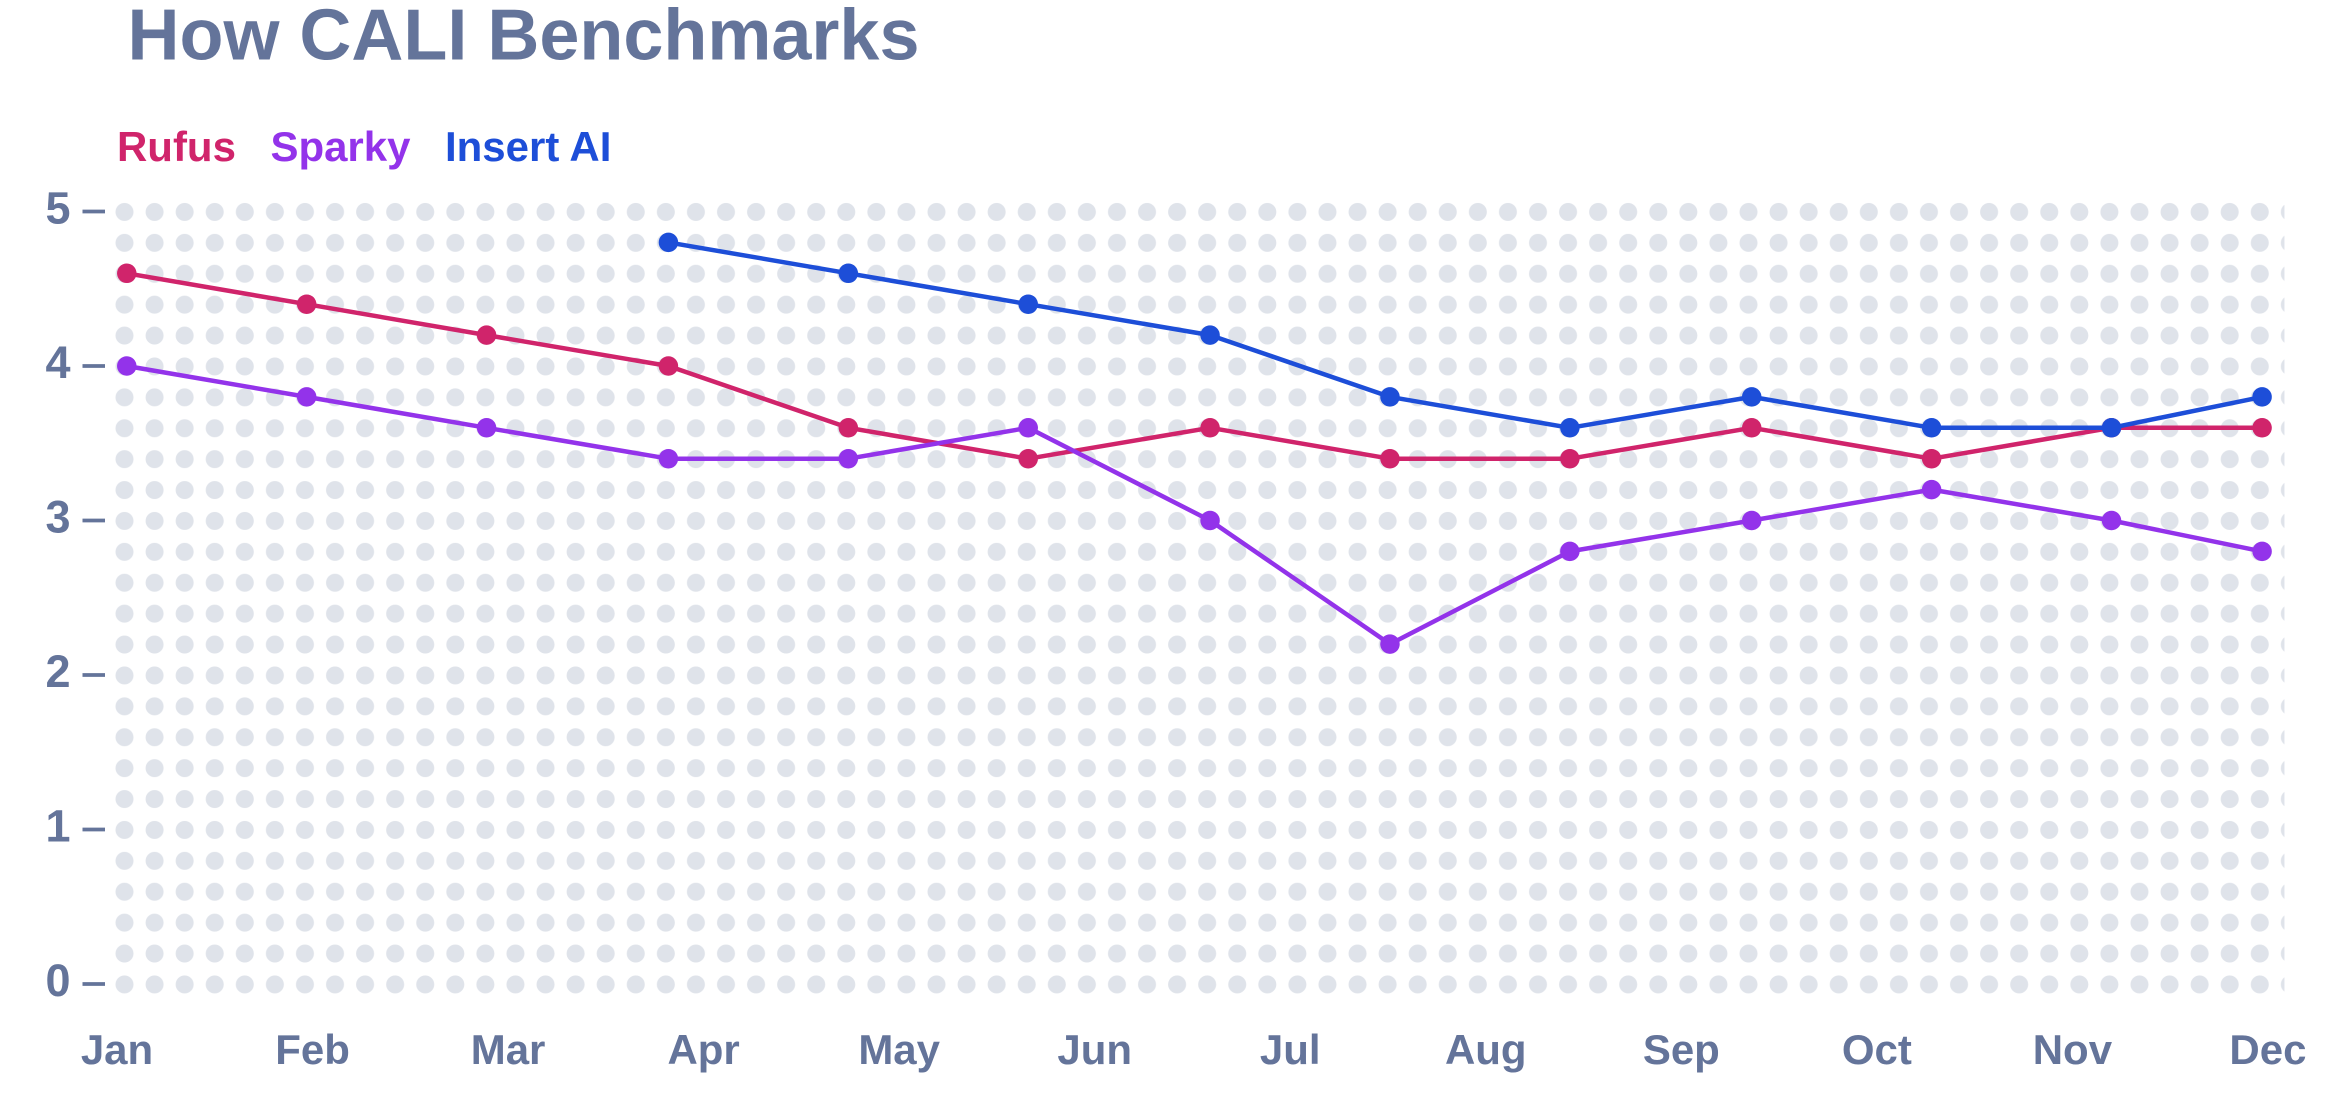 This screenshot has height=1107, width=2341. I want to click on legend-entry: Sparky, so click(340, 146).